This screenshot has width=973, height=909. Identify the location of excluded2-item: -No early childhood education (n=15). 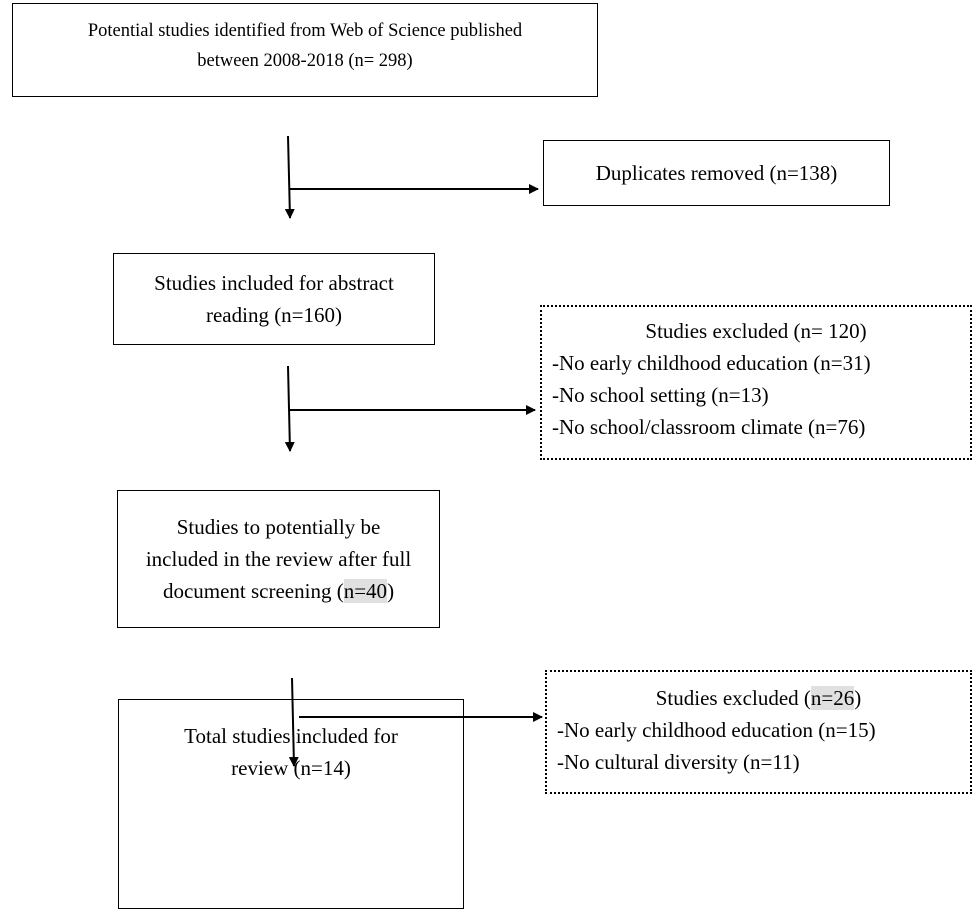
(716, 730).